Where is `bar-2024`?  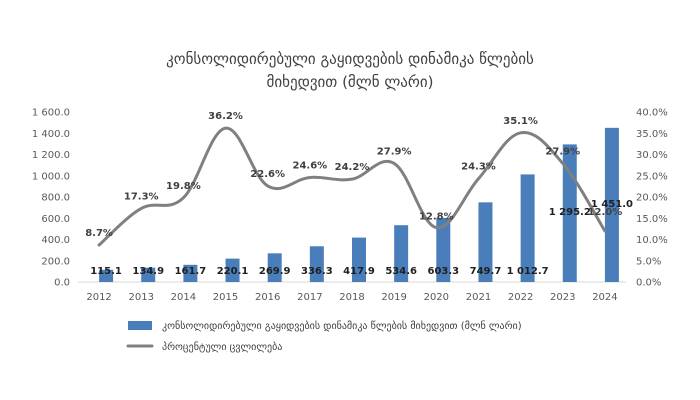
bar-2024 is located at coordinates (611, 204).